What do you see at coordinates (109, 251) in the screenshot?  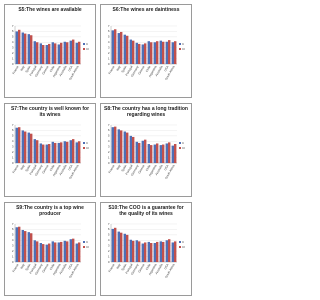 I see `y-tick-label: 2` at bounding box center [109, 251].